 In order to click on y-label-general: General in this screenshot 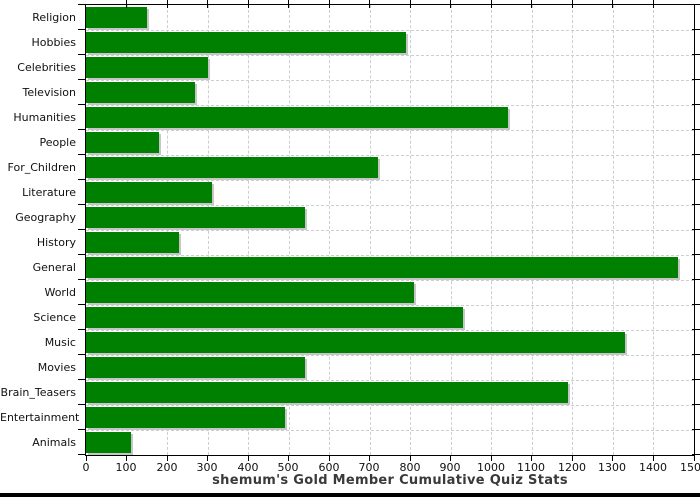, I will do `click(54, 267)`.